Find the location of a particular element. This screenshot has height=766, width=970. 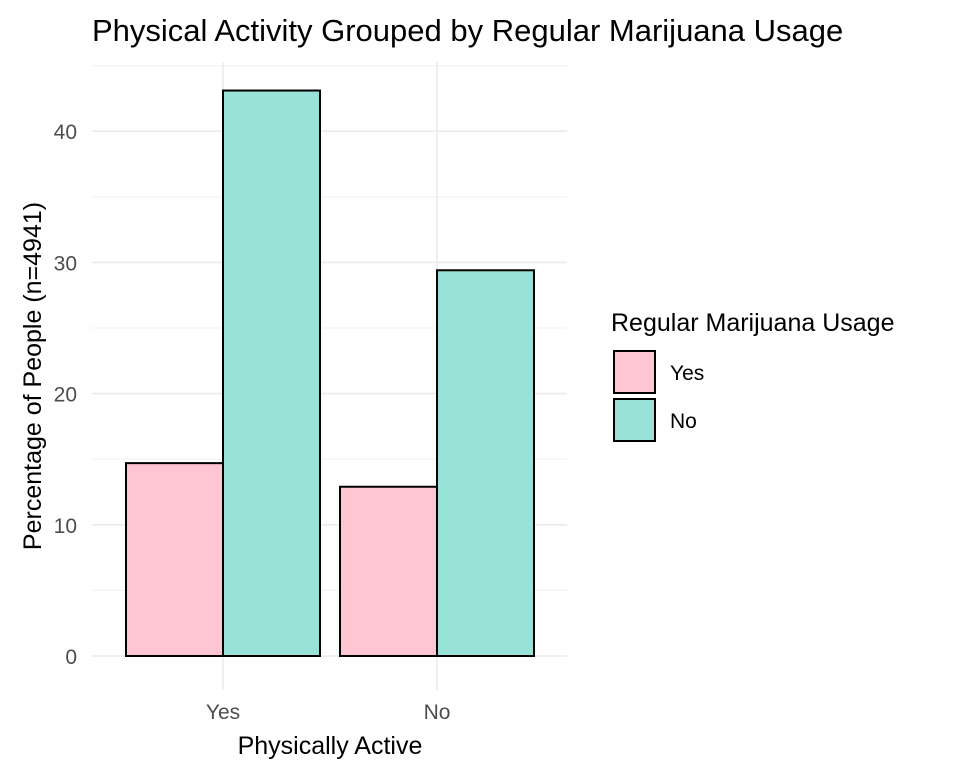

y-tick-label-20: 20 is located at coordinates (65, 395).